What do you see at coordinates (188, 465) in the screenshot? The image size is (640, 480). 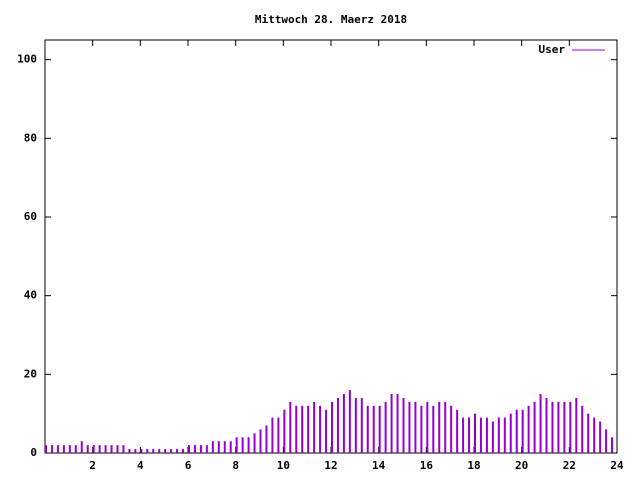 I see `x-tick-label: 6` at bounding box center [188, 465].